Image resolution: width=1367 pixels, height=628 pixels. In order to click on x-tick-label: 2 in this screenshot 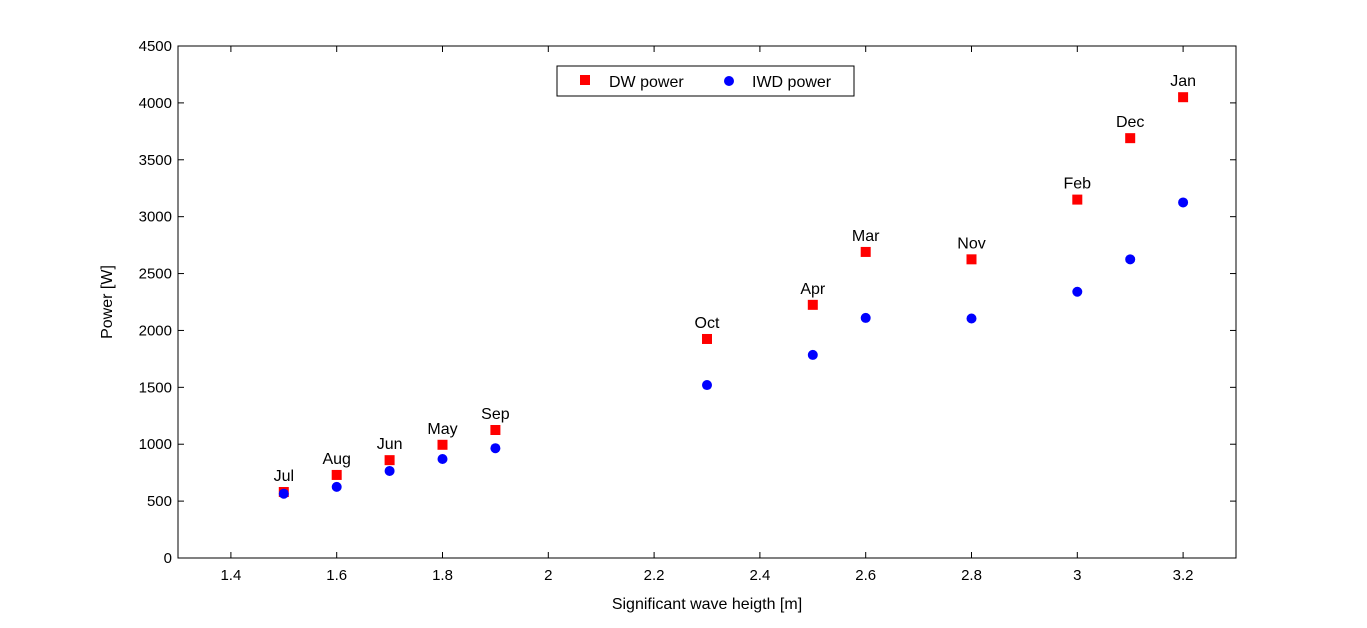, I will do `click(548, 575)`.